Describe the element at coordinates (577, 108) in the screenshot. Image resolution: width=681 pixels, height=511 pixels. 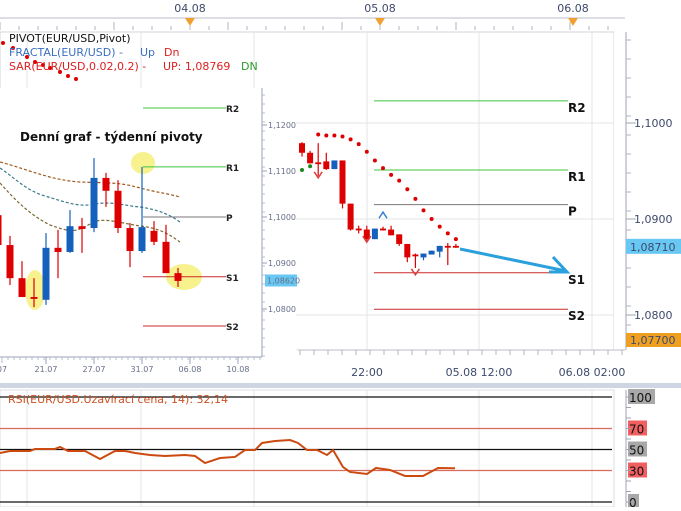
I see `pivot-label-r2: R2` at that location.